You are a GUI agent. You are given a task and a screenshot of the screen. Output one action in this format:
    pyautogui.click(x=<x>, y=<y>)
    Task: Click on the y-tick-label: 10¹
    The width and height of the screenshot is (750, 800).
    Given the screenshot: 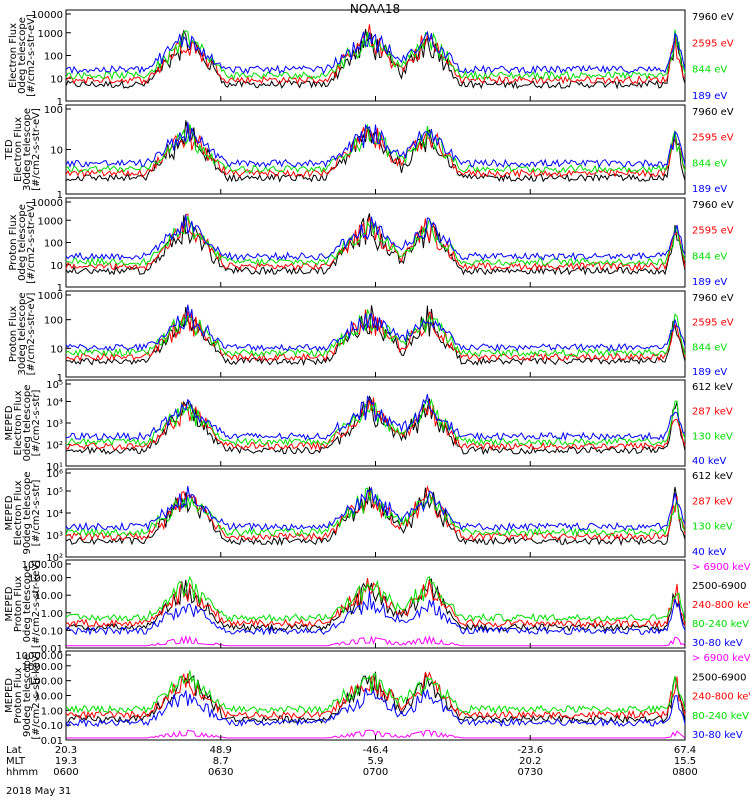 What is the action you would take?
    pyautogui.click(x=54, y=467)
    